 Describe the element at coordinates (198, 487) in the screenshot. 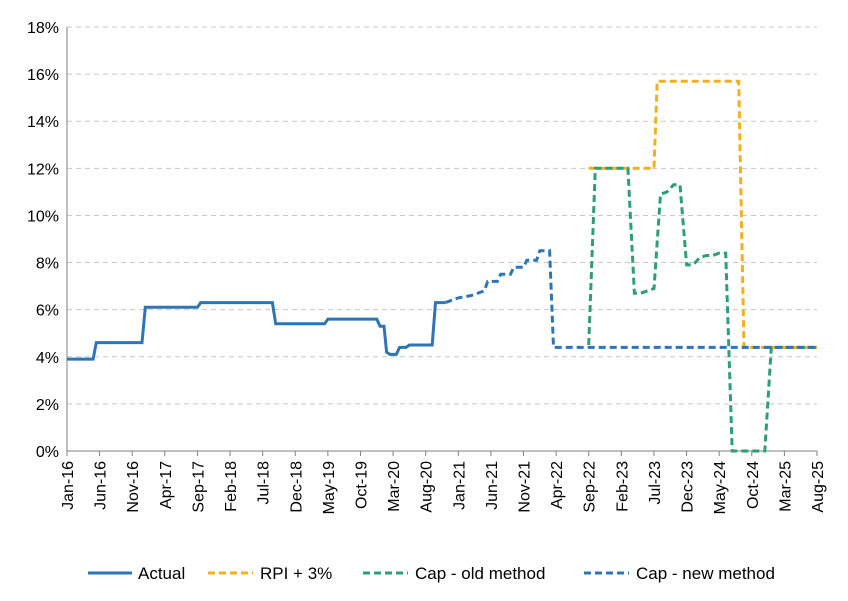

I see `x-tick-label: Sep-17` at that location.